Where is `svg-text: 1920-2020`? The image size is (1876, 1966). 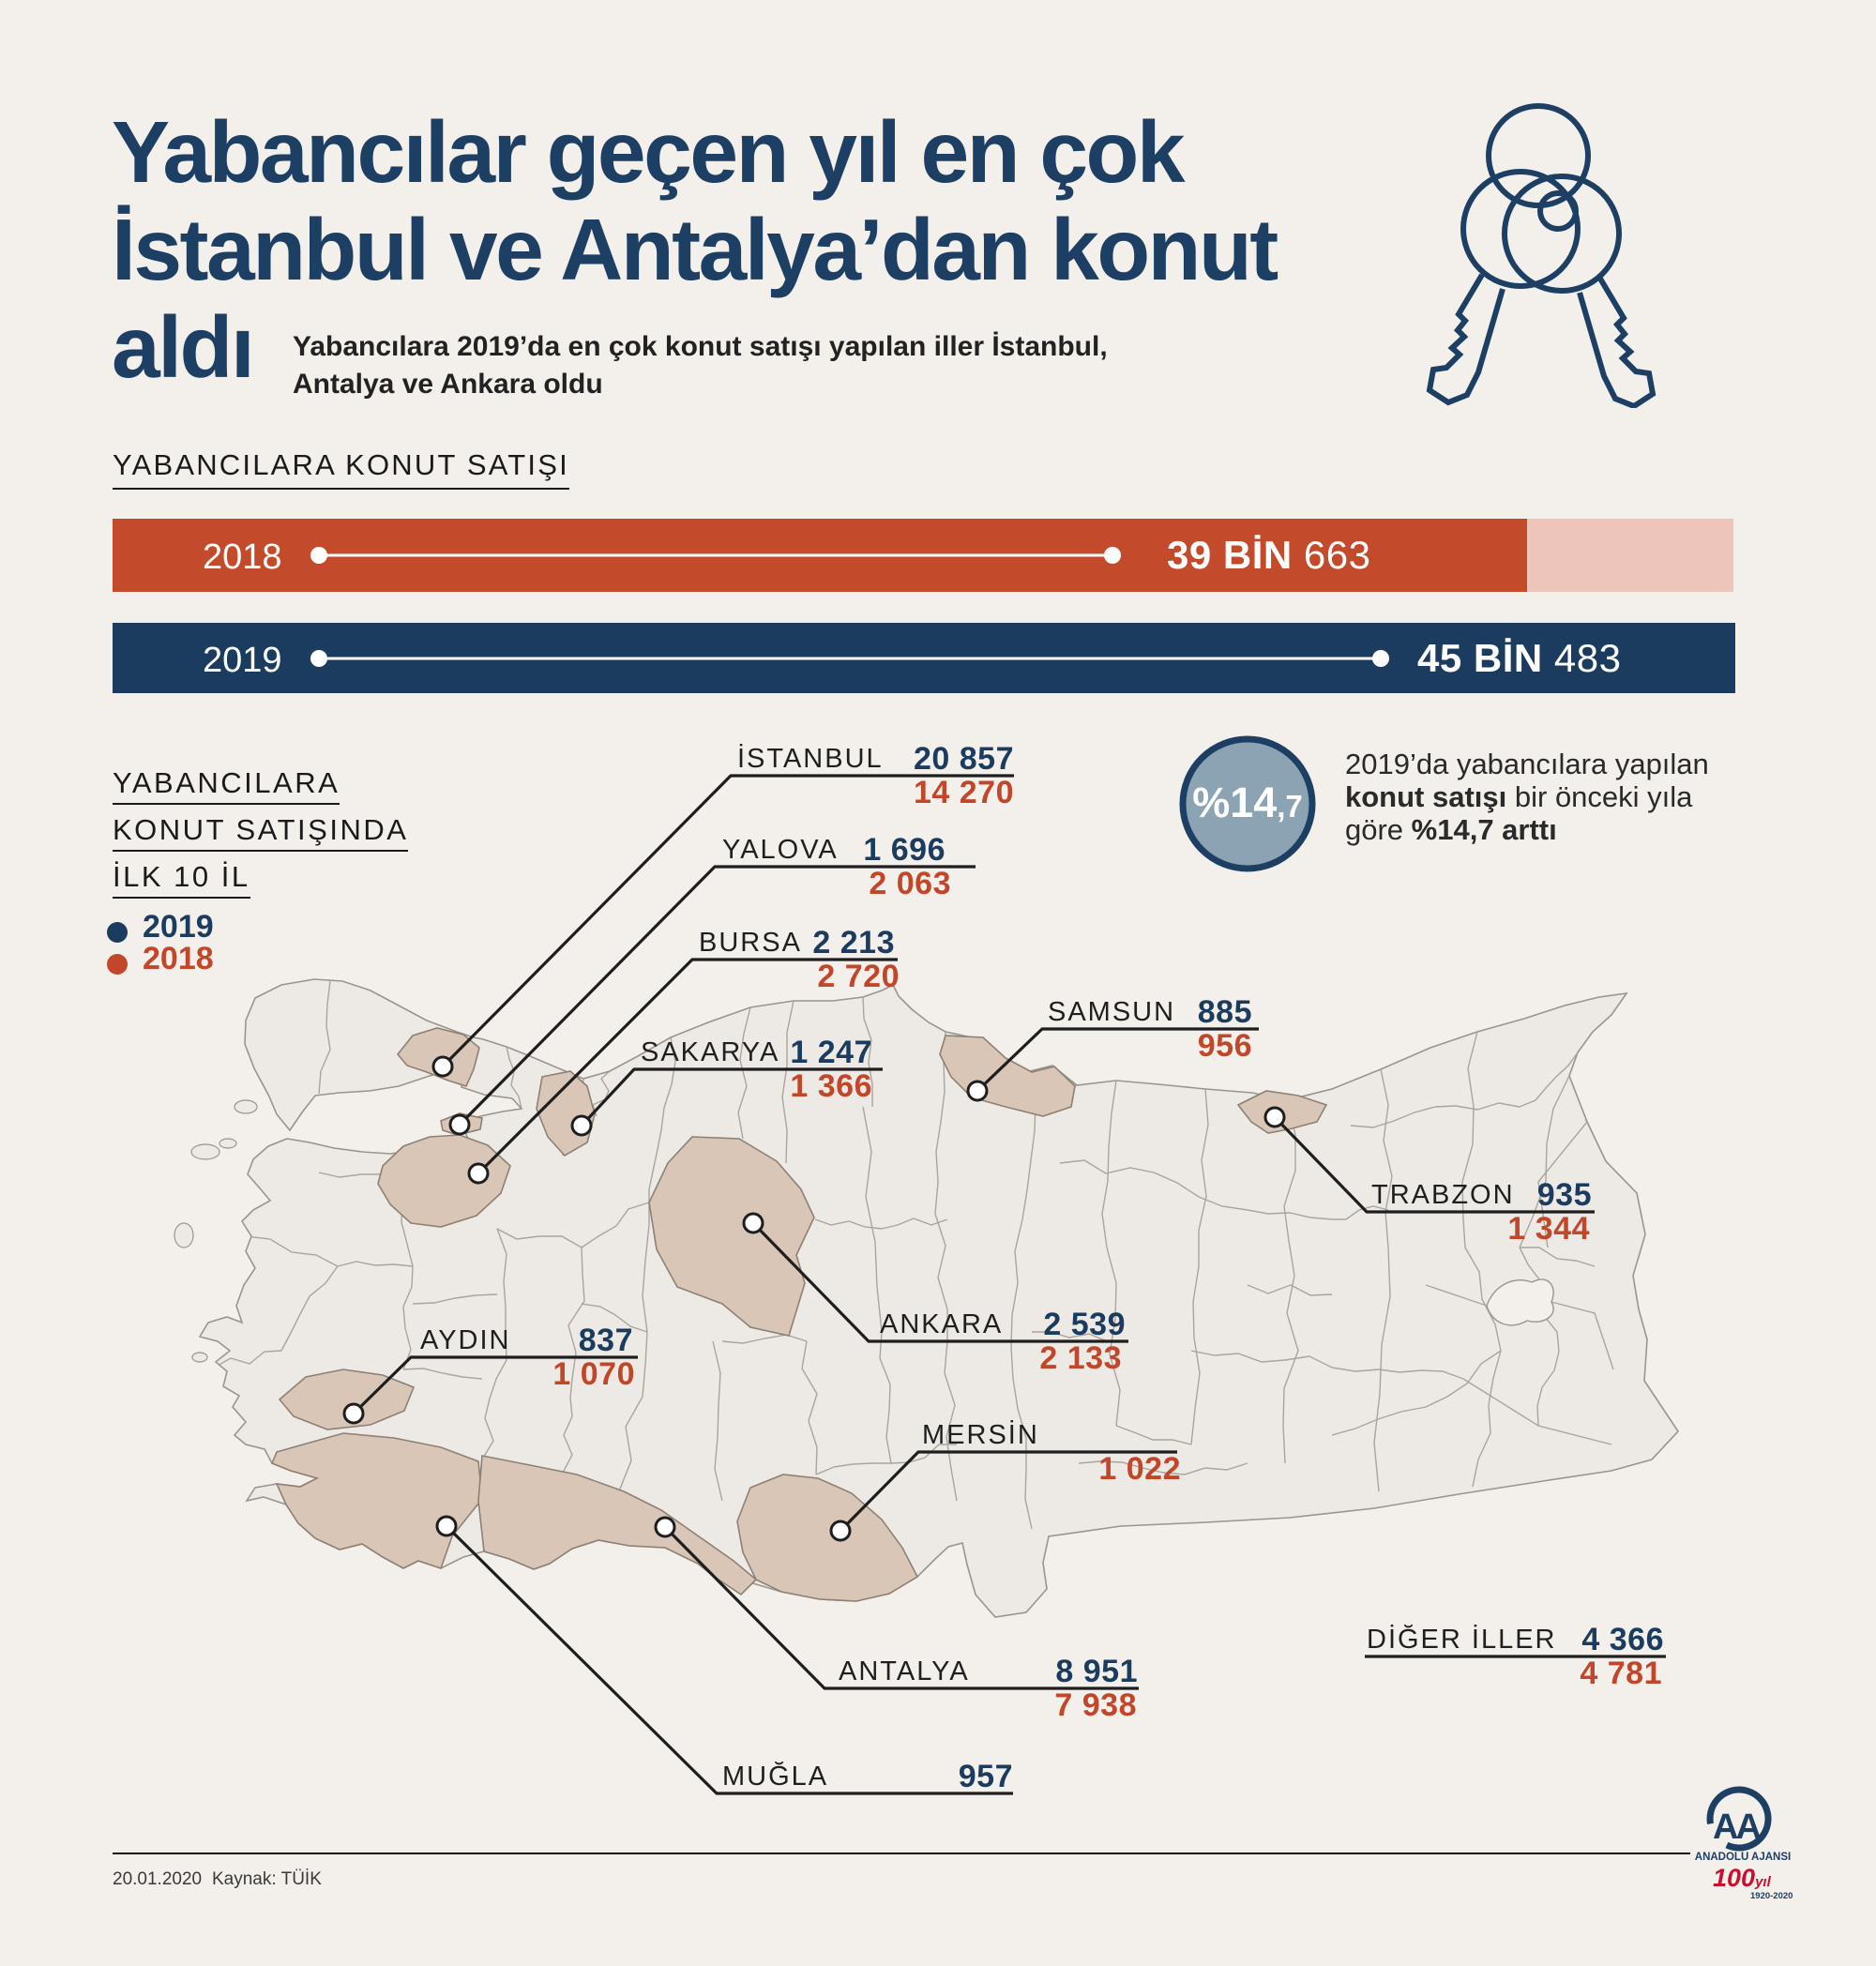 svg-text: 1920-2020 is located at coordinates (1771, 1896).